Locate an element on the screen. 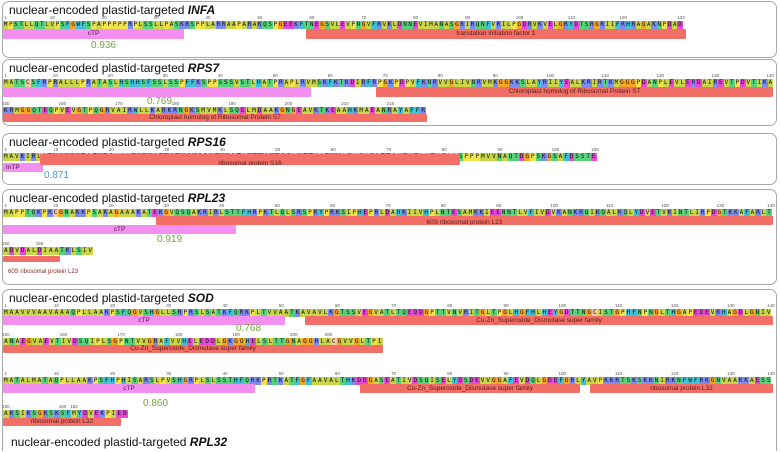 The height and width of the screenshot is (452, 780). residue: Y is located at coordinates (539, 83).